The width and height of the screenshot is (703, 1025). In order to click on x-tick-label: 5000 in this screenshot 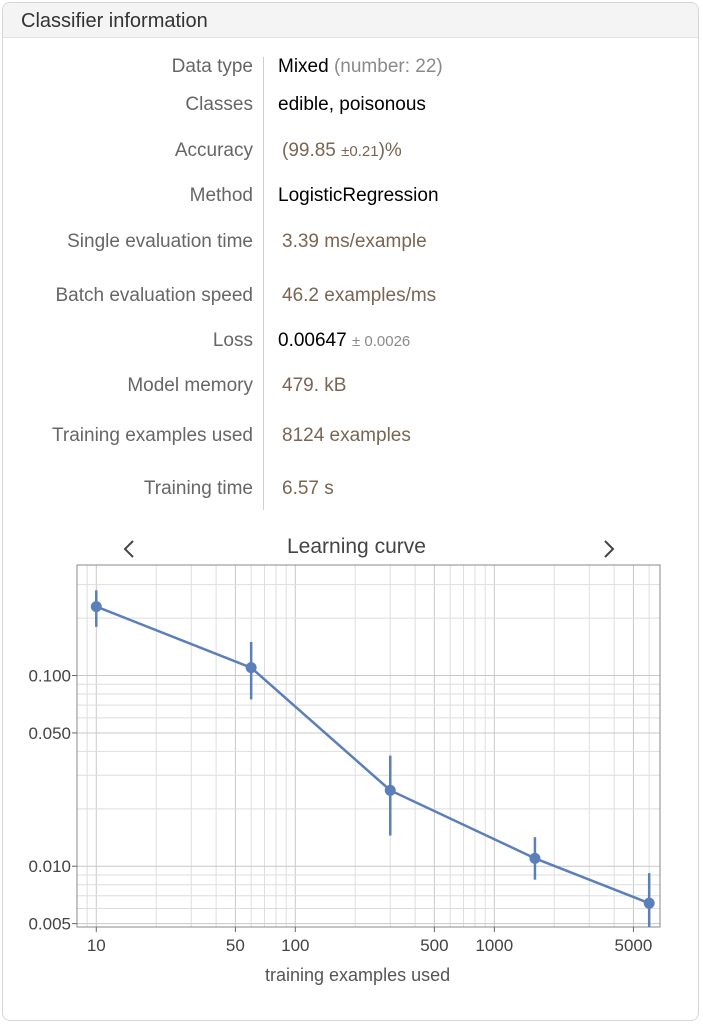, I will do `click(634, 945)`.